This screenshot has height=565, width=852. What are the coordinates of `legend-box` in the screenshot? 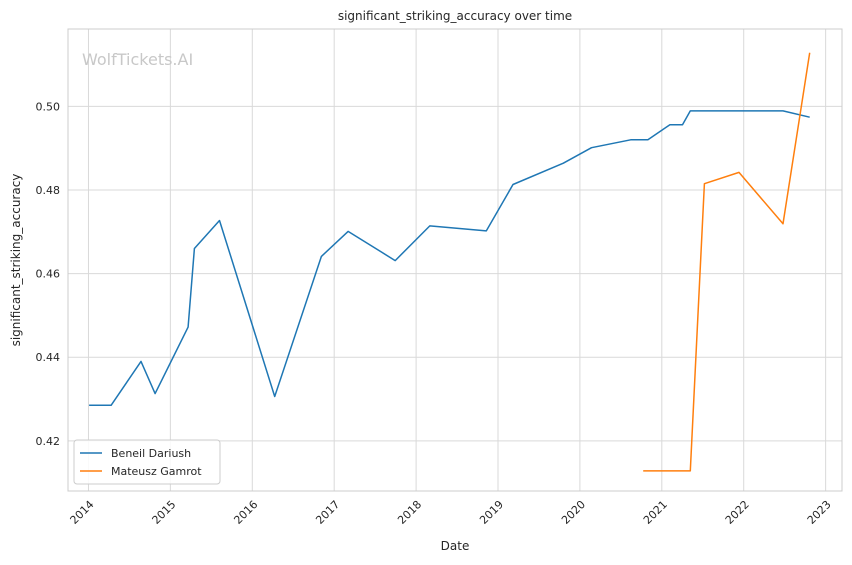 It's located at (147, 462).